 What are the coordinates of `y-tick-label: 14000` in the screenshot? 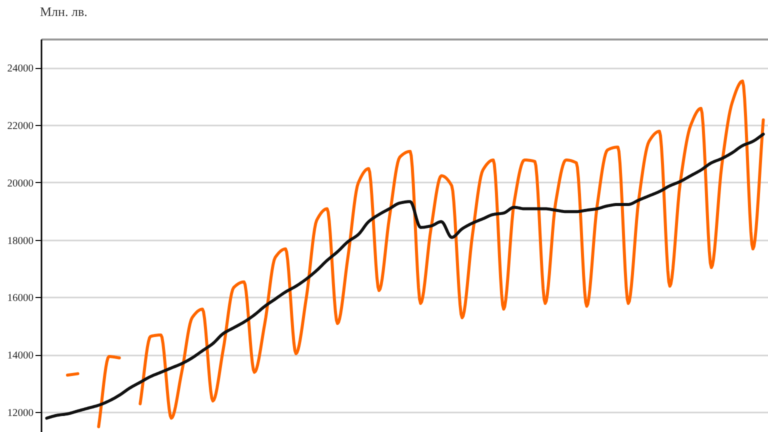 It's located at (20, 356).